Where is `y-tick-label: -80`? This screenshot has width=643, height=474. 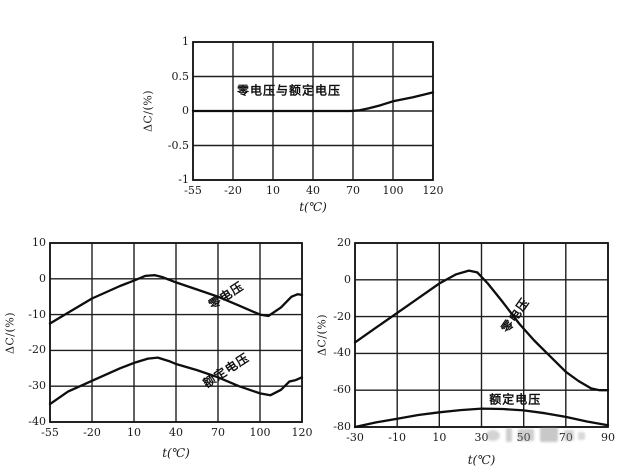 y-tick-label: -80 is located at coordinates (342, 426).